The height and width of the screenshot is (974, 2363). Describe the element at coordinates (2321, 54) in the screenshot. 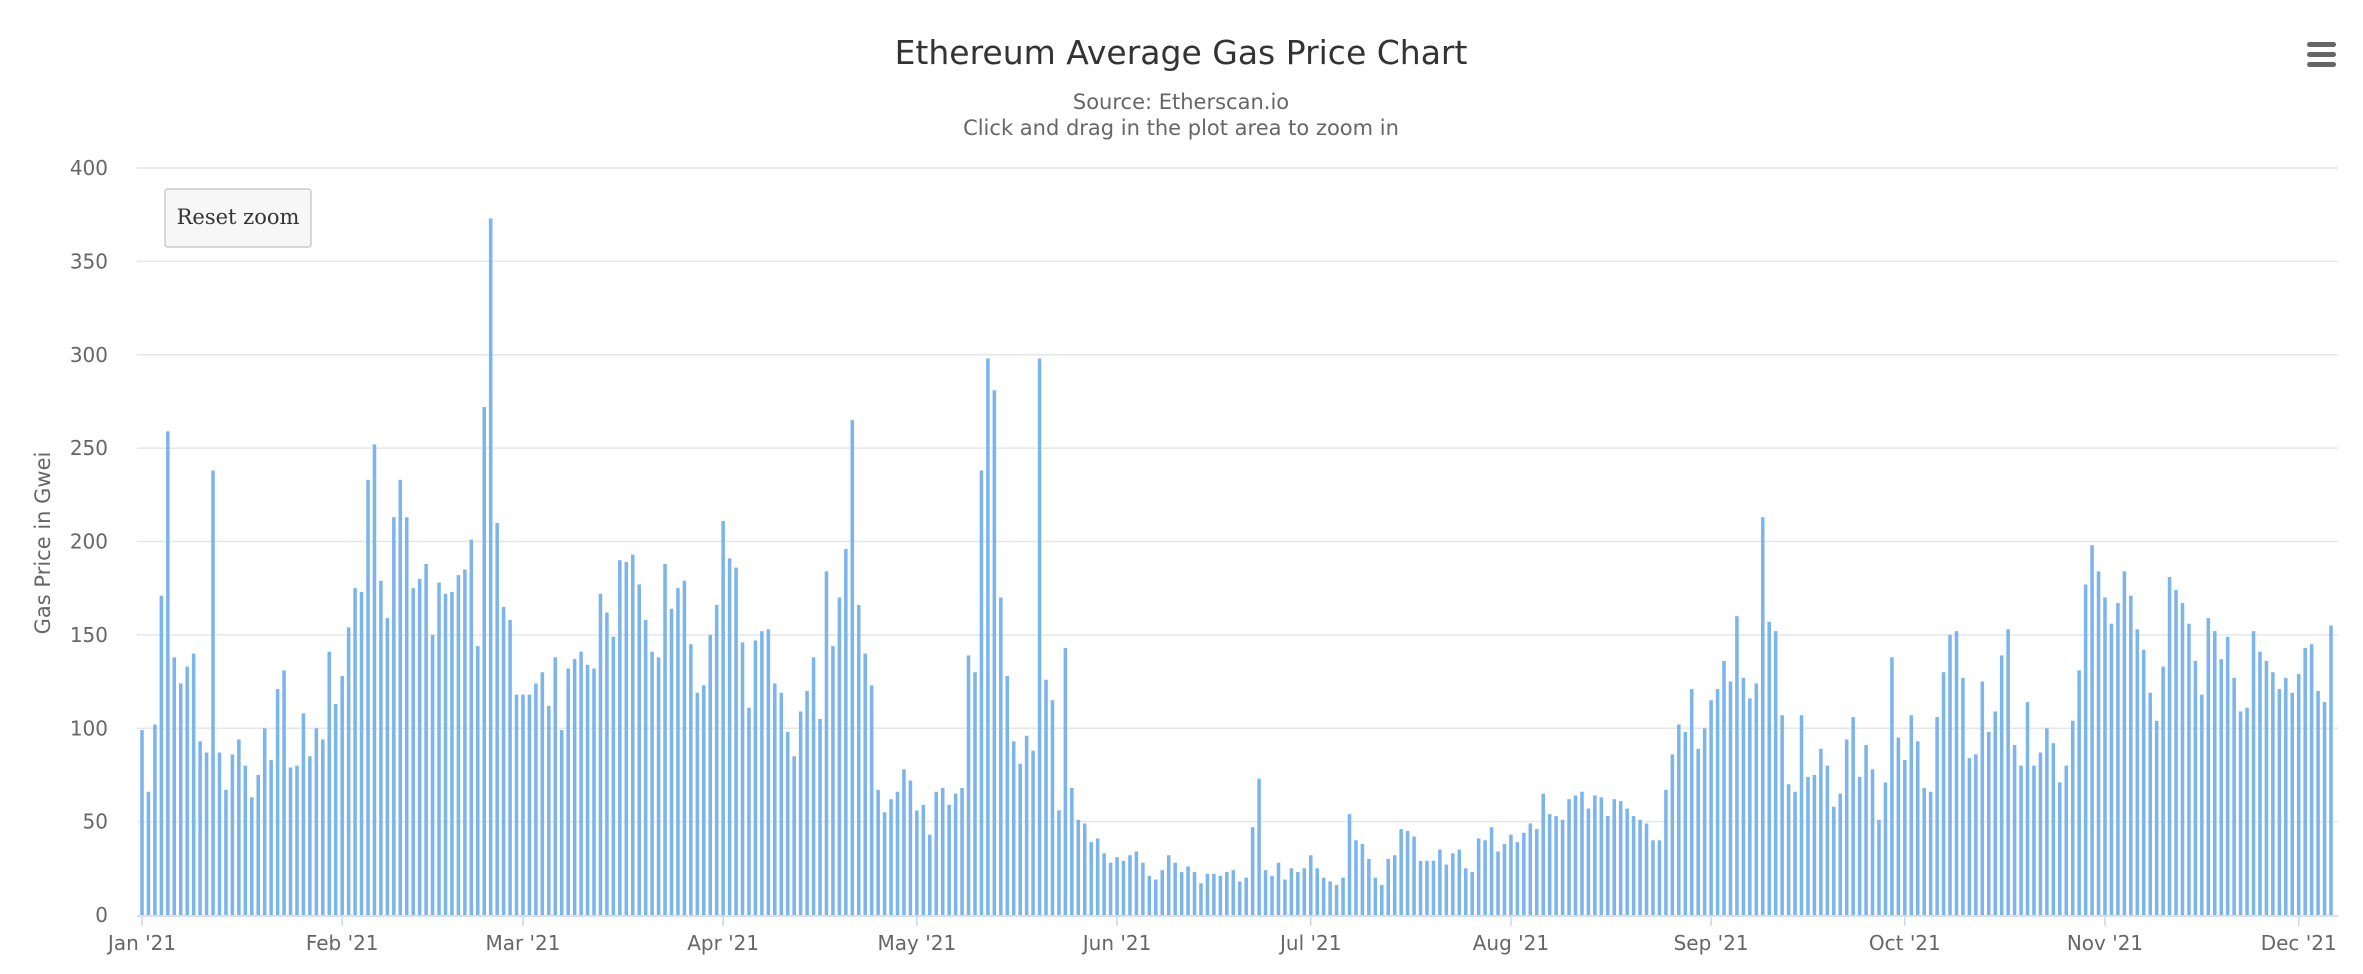

I see `hamburger-menu-icon` at that location.